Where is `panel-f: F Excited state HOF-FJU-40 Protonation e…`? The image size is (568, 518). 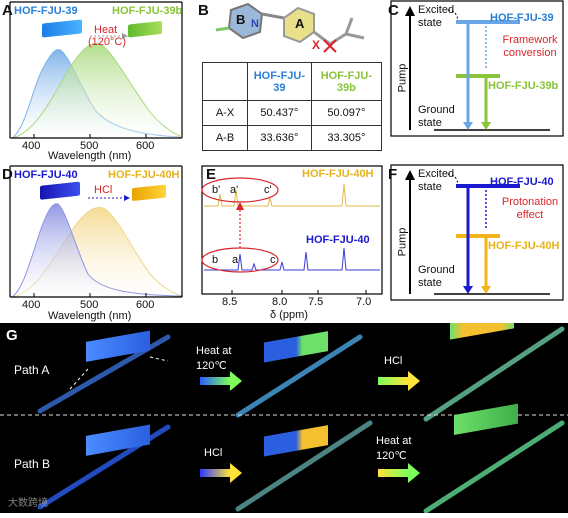
panel-f: F Excited state HOF-FJU-40 Protonation e… is located at coordinates (477, 244).